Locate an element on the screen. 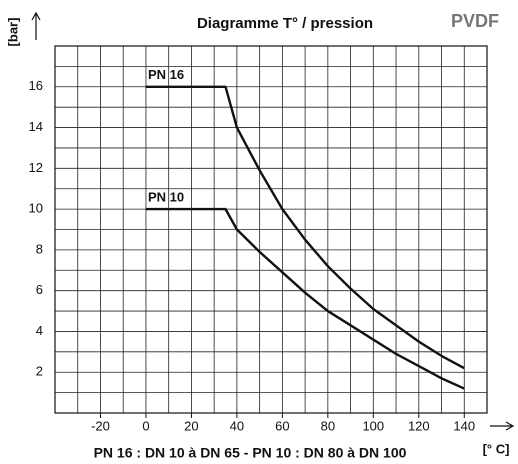  series-label: PN 16 is located at coordinates (166, 74).